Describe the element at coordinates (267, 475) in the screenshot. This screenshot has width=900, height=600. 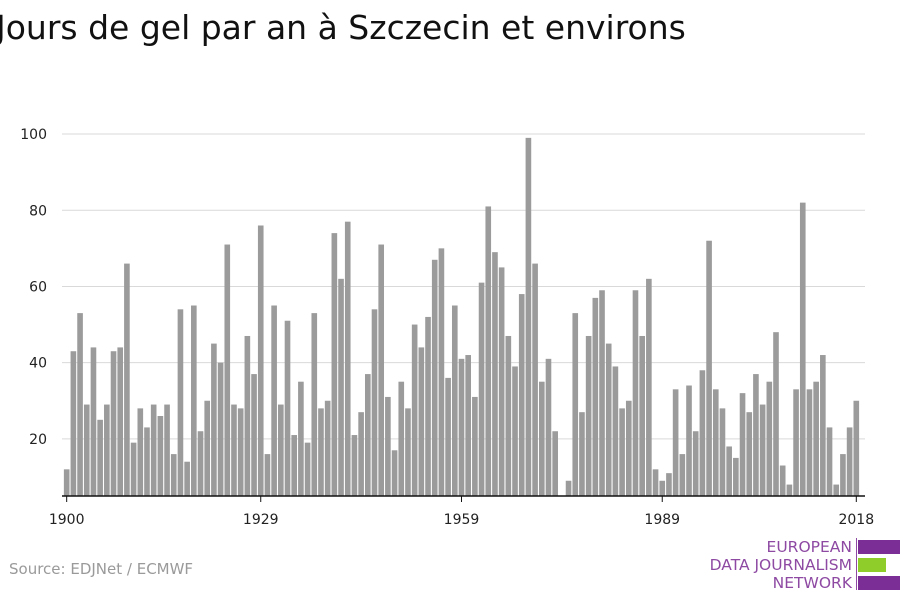
I see `bar-1930` at that location.